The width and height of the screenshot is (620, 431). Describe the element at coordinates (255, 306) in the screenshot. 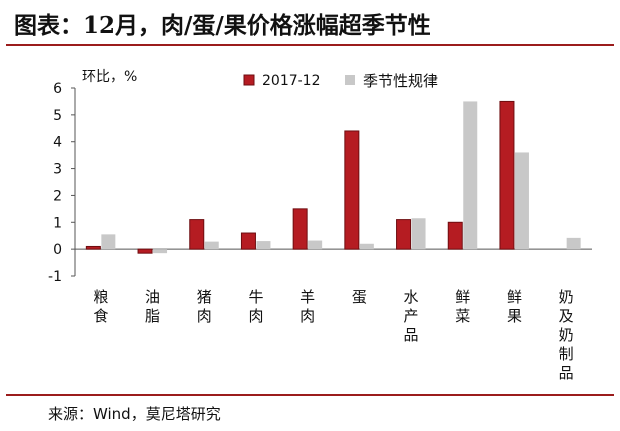

I see `x-category-label: 牛肉` at that location.